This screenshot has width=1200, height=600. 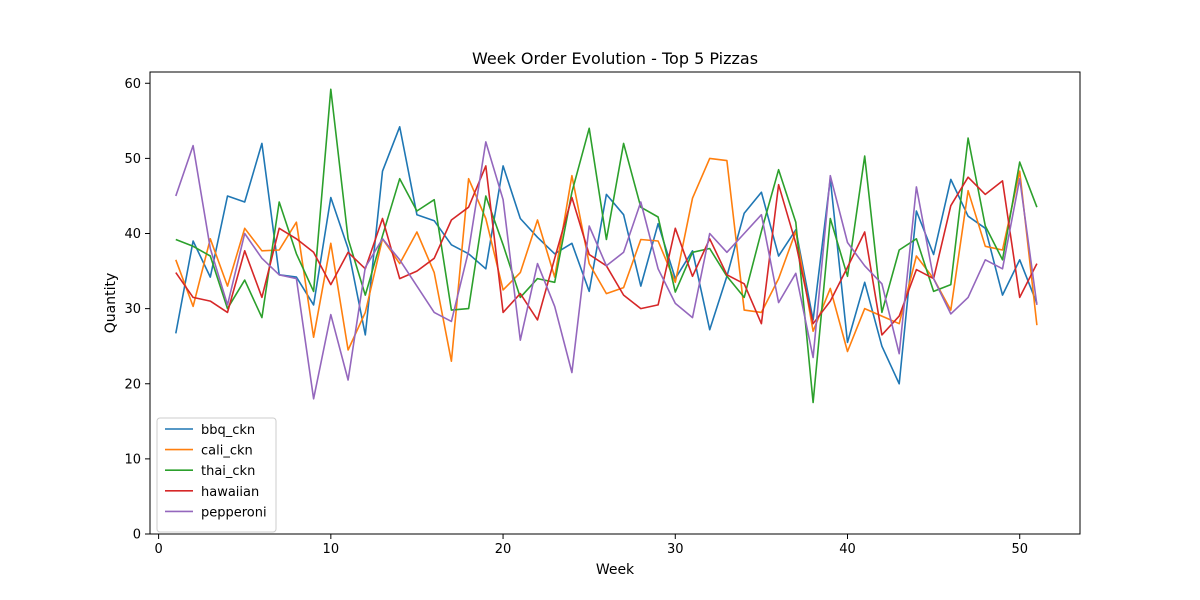 What do you see at coordinates (615, 570) in the screenshot?
I see `x-axis-label: Week` at bounding box center [615, 570].